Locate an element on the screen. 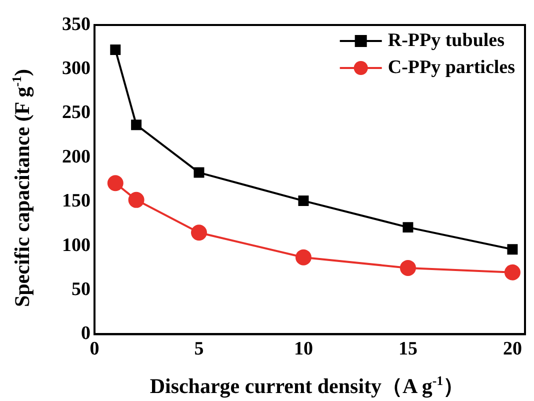 Image resolution: width=534 pixels, height=401 pixels. legend-label: R-PPy tubules is located at coordinates (446, 40).